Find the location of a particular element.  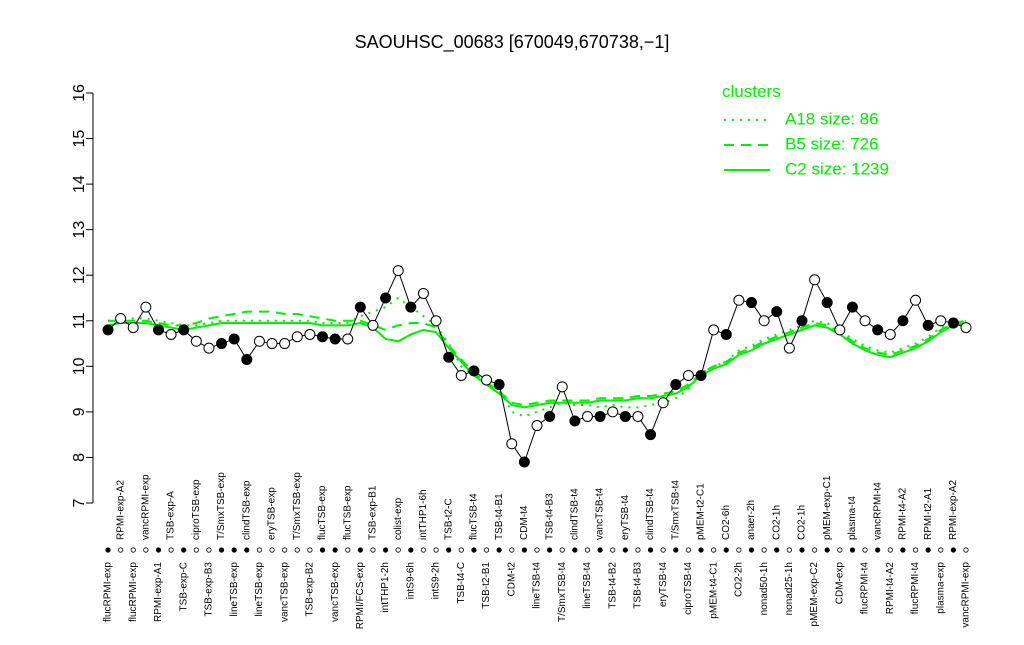

x-label-top: RPMI-t4-A2 is located at coordinates (903, 513).